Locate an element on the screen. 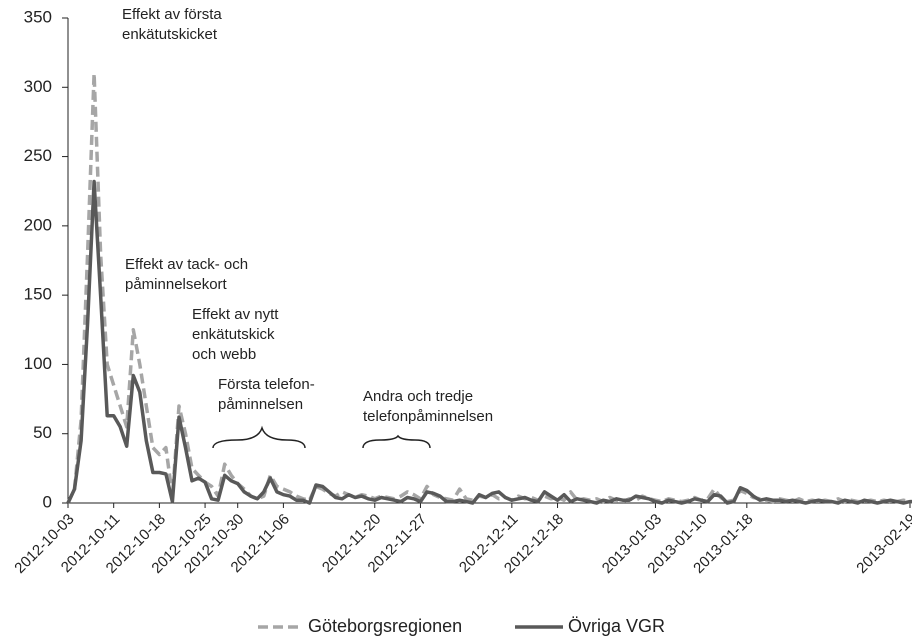 The width and height of the screenshot is (912, 637). annotation: och webb is located at coordinates (224, 354).